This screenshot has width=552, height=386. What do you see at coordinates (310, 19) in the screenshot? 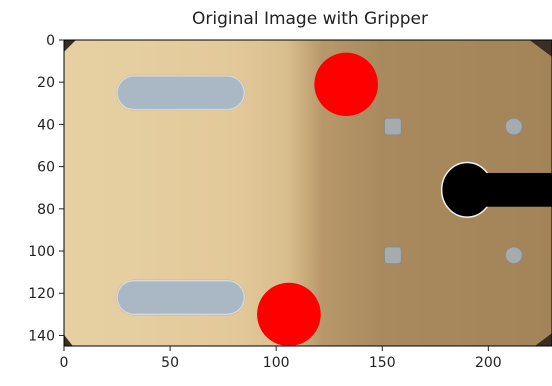
I see `chart-title: Original Image with Gripper` at bounding box center [310, 19].